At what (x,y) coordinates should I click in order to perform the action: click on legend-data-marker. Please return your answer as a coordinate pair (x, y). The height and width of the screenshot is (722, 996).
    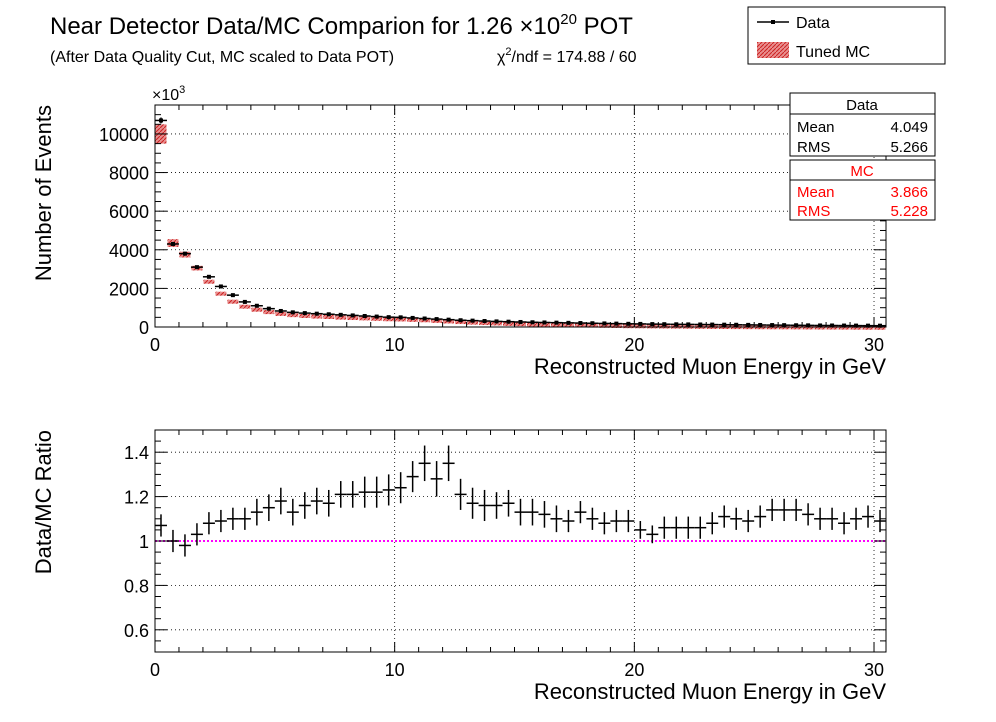
    Looking at the image, I should click on (773, 22).